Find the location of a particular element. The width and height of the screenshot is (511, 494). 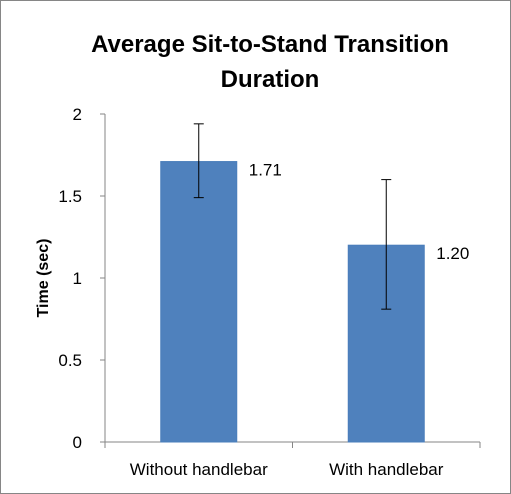

y-axis-title: Time (sec) is located at coordinates (43, 278).